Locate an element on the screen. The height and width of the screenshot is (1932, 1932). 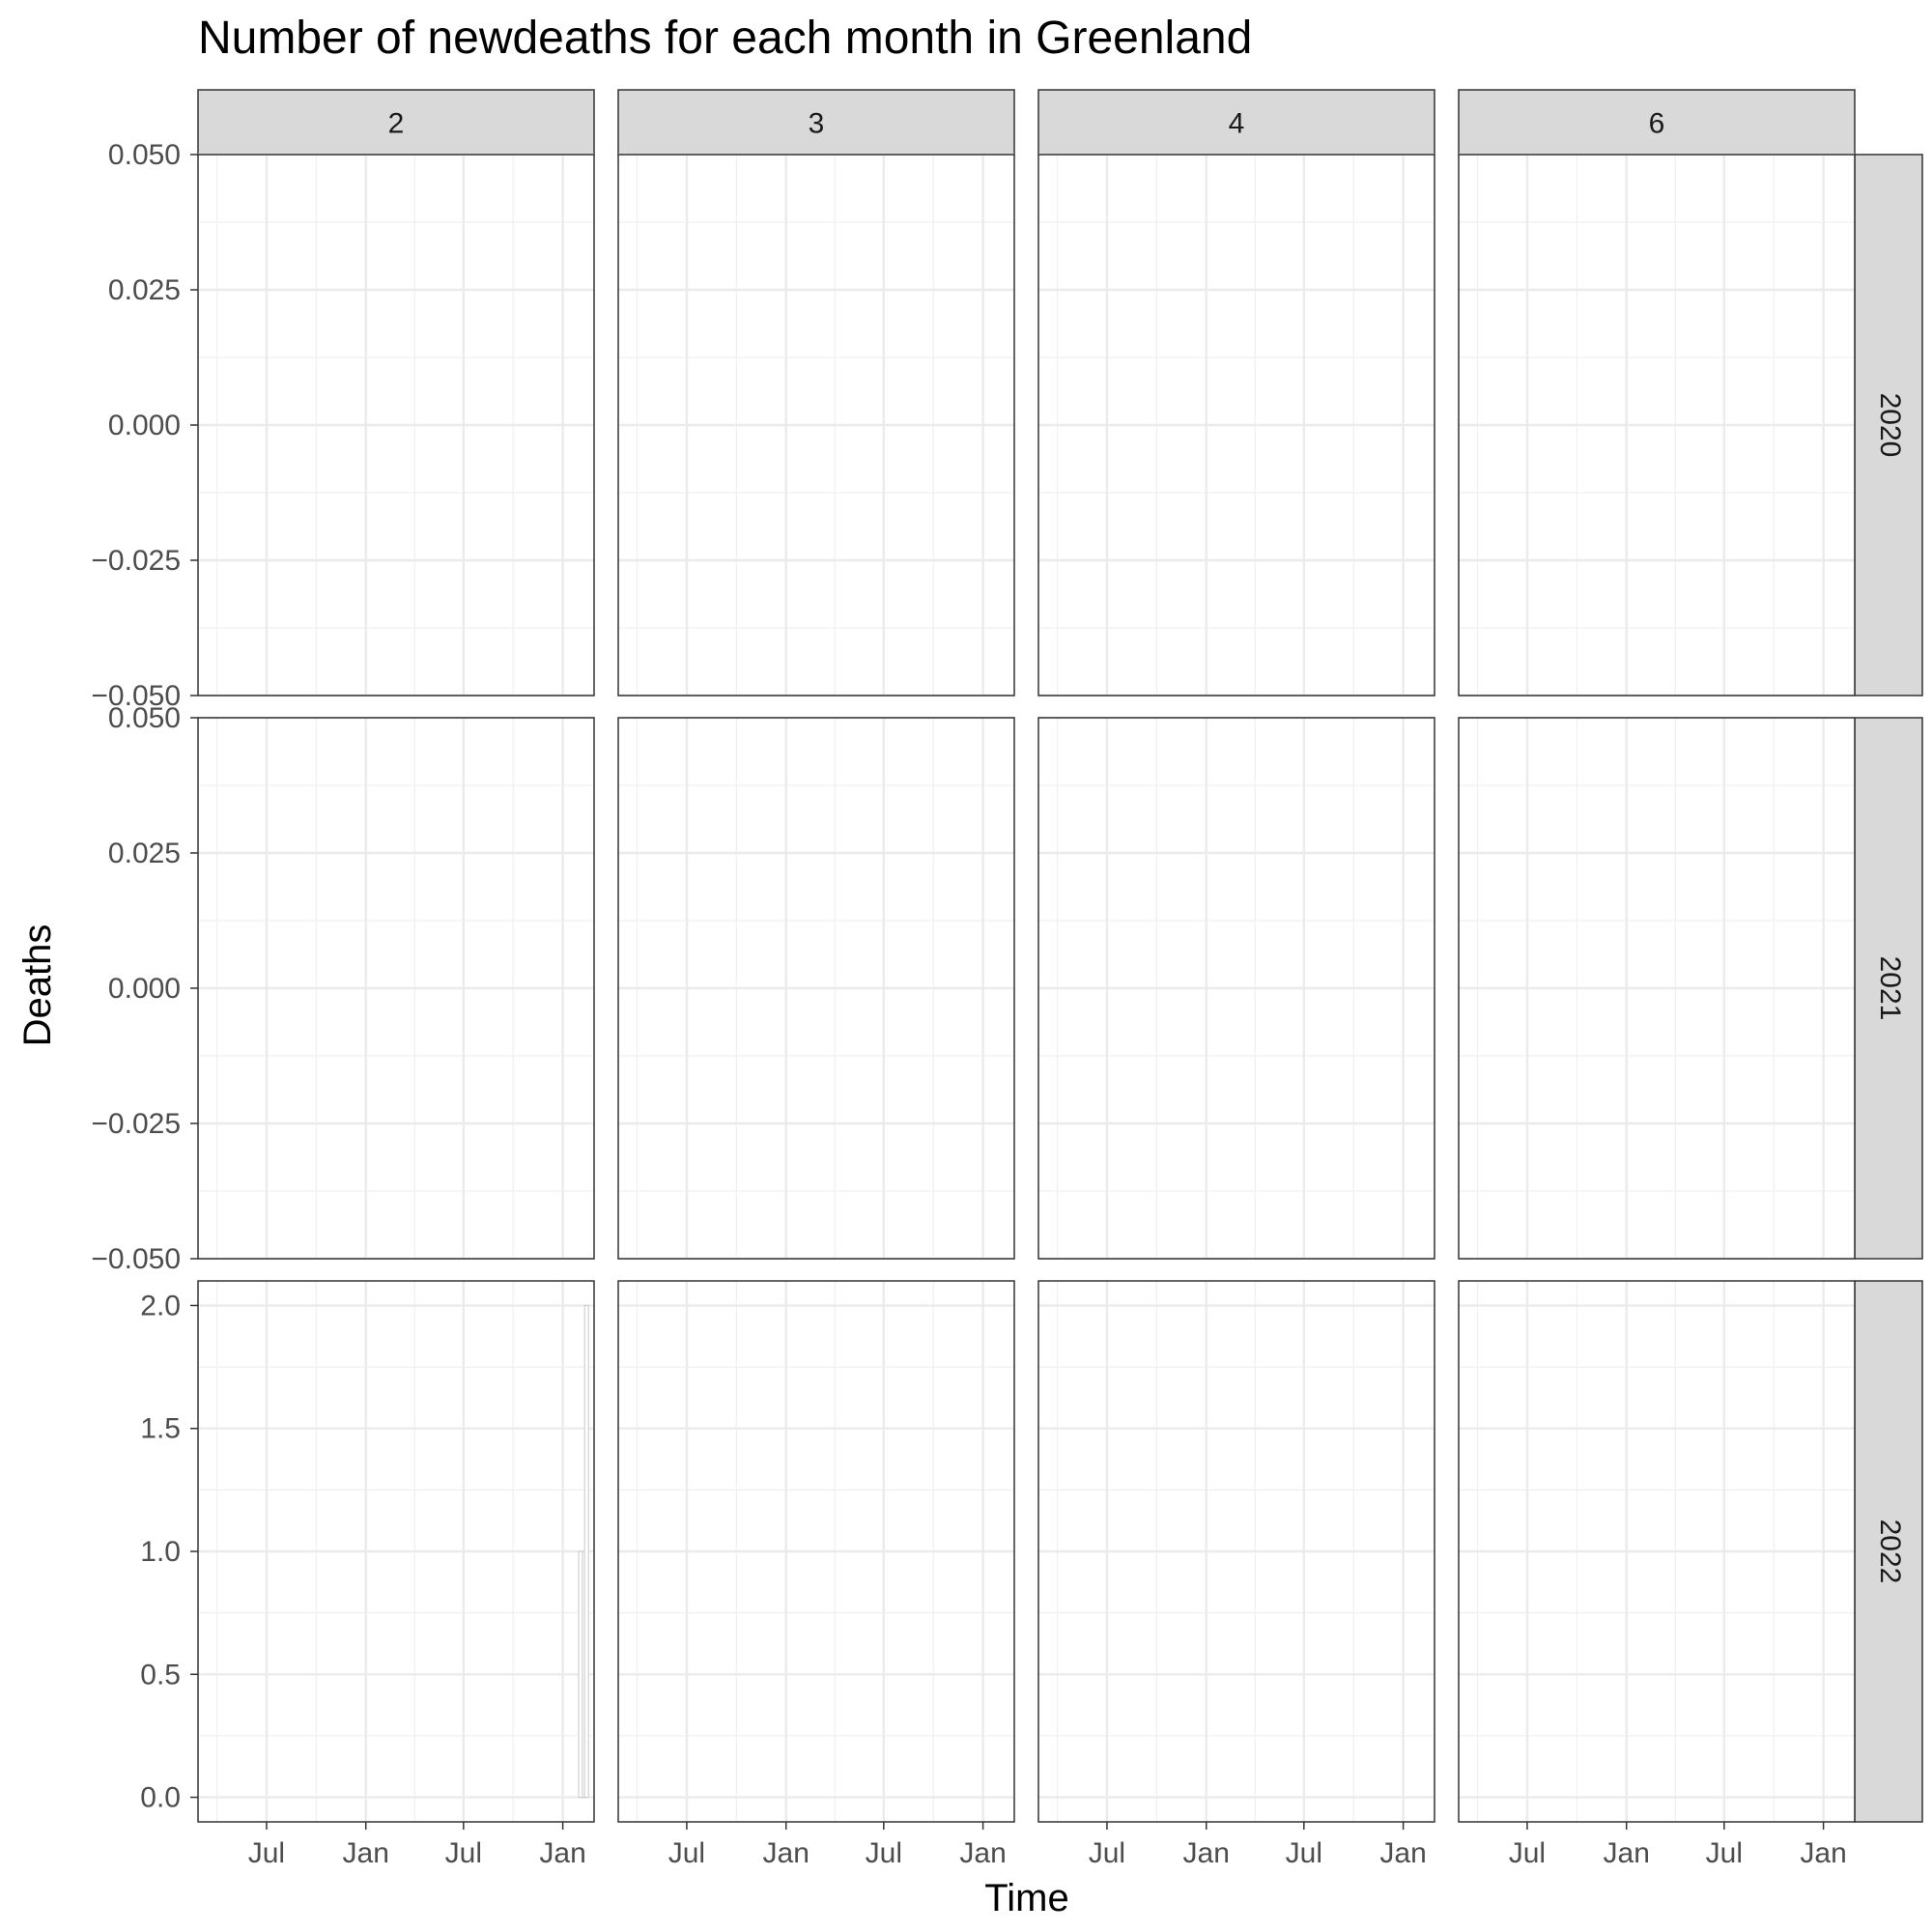
y-tick-label: 1.0 is located at coordinates (160, 1552).